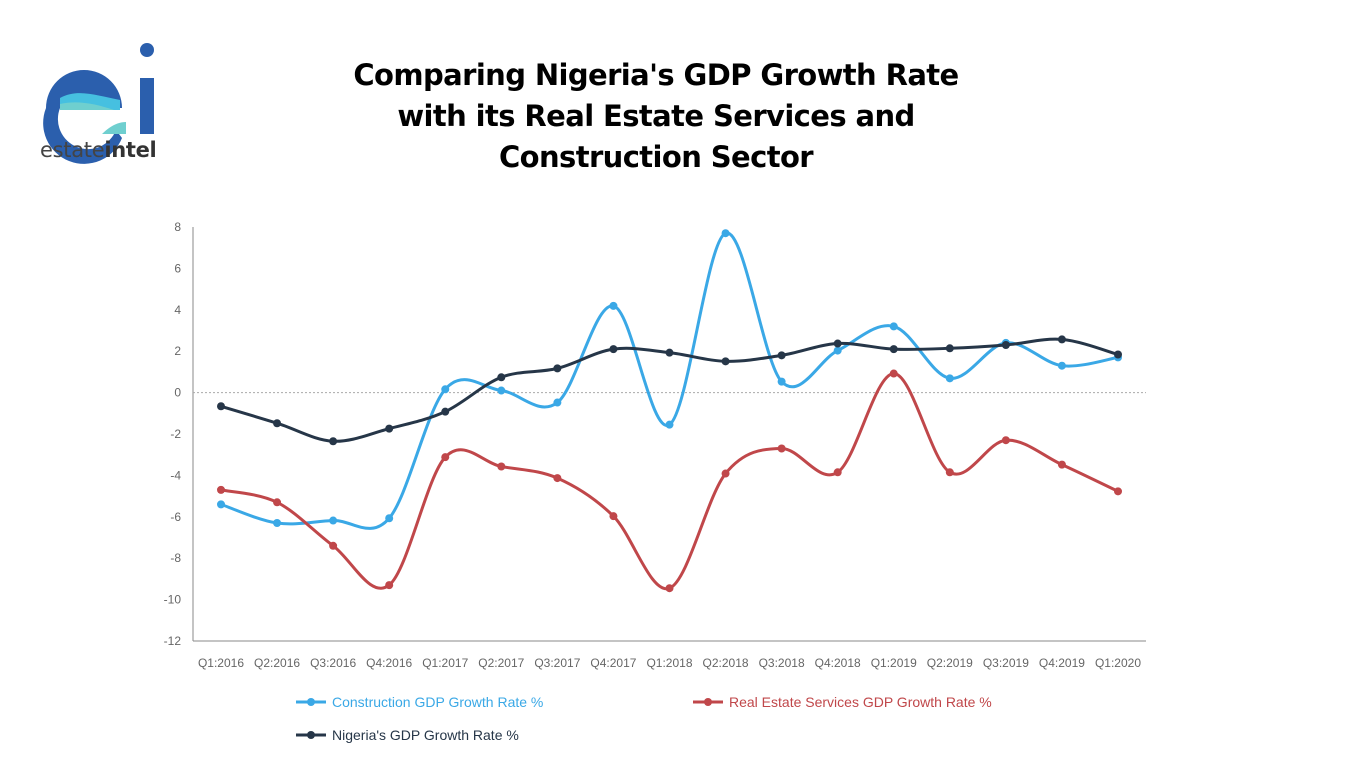 Image resolution: width=1366 pixels, height=768 pixels. What do you see at coordinates (656, 75) in the screenshot?
I see `title-line: Comparing Nigeria's GDP Growth Rate` at bounding box center [656, 75].